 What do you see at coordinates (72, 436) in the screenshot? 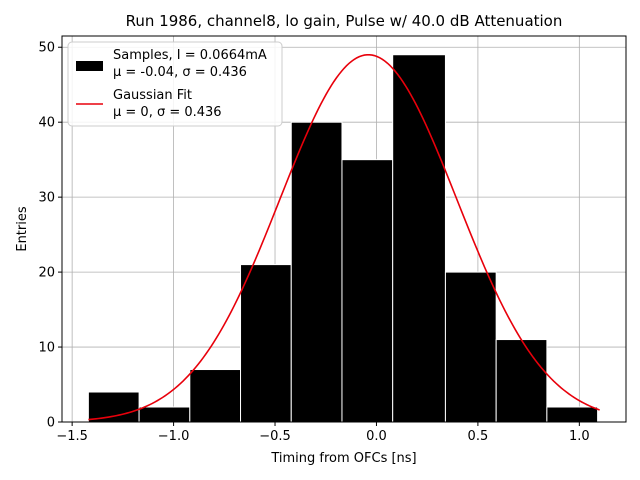
I see `x-tick-label: −1.5` at bounding box center [72, 436].